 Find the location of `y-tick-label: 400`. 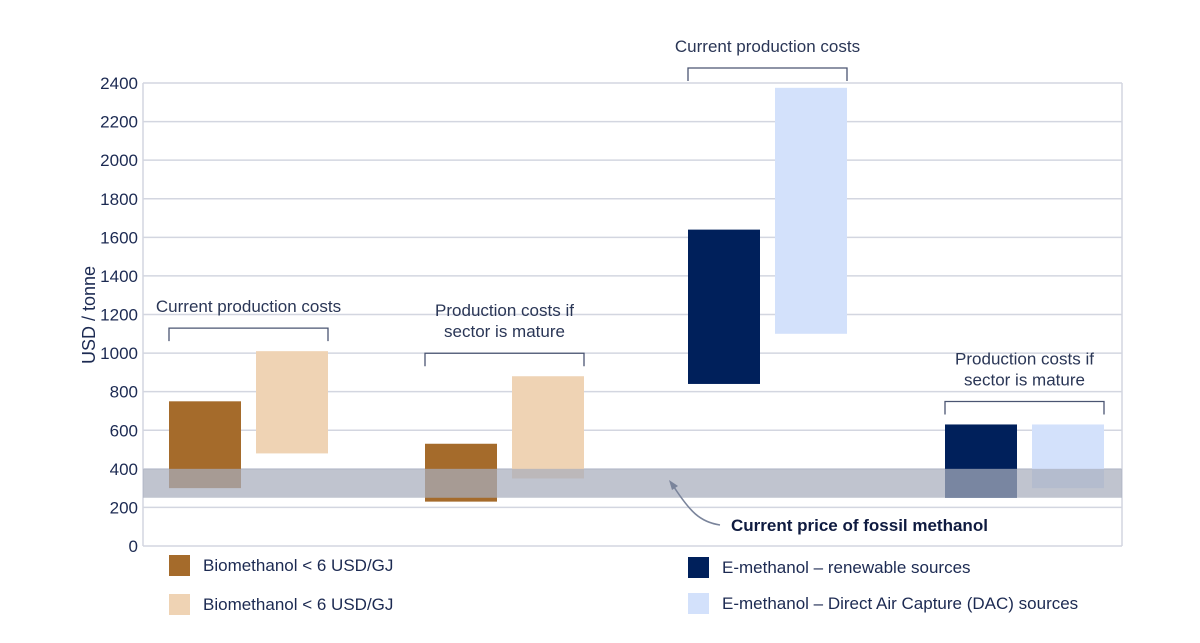

y-tick-label: 400 is located at coordinates (124, 469).